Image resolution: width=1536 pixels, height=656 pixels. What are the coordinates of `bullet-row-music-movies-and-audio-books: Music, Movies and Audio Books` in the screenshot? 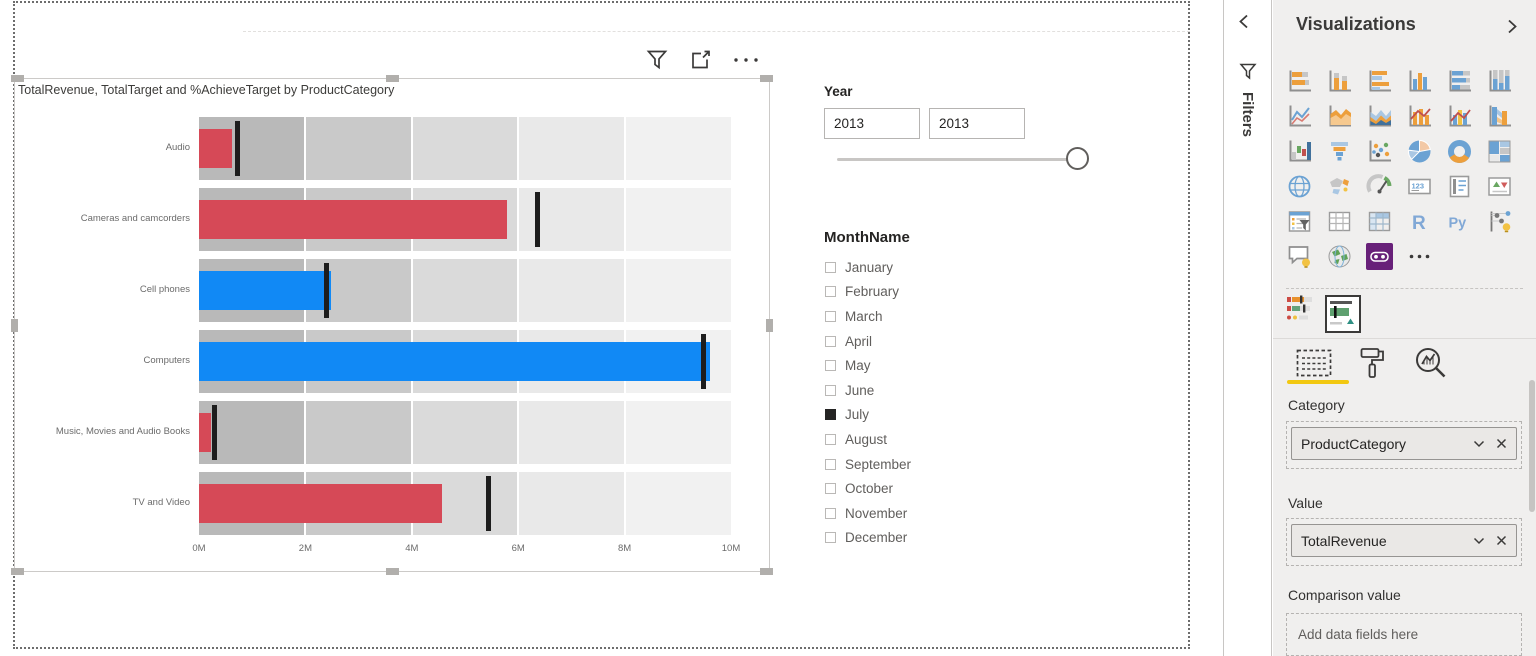 It's located at (373, 432).